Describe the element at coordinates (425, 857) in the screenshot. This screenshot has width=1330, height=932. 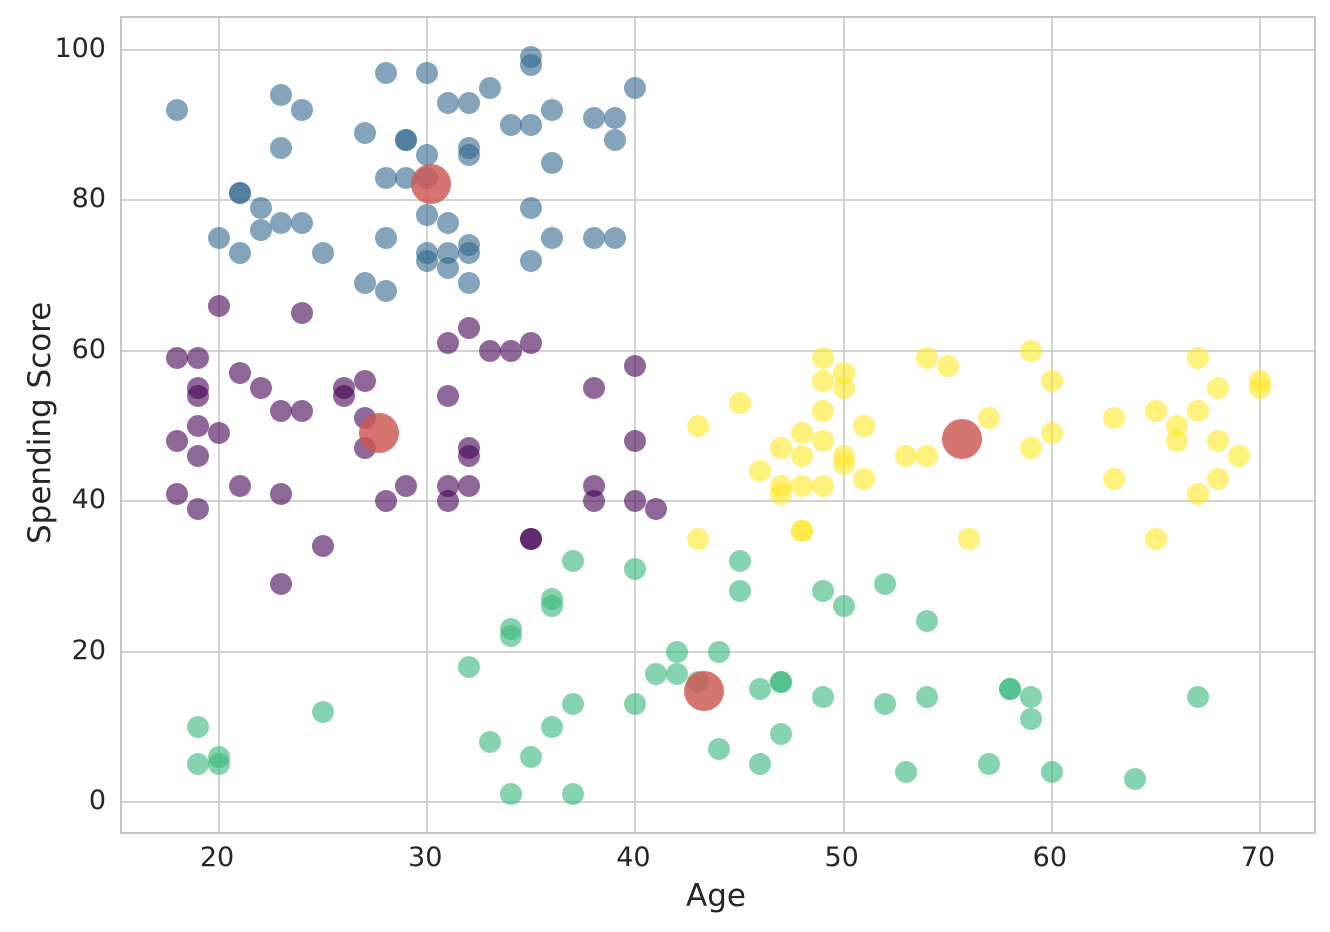
I see `x-tick-label: 30` at that location.